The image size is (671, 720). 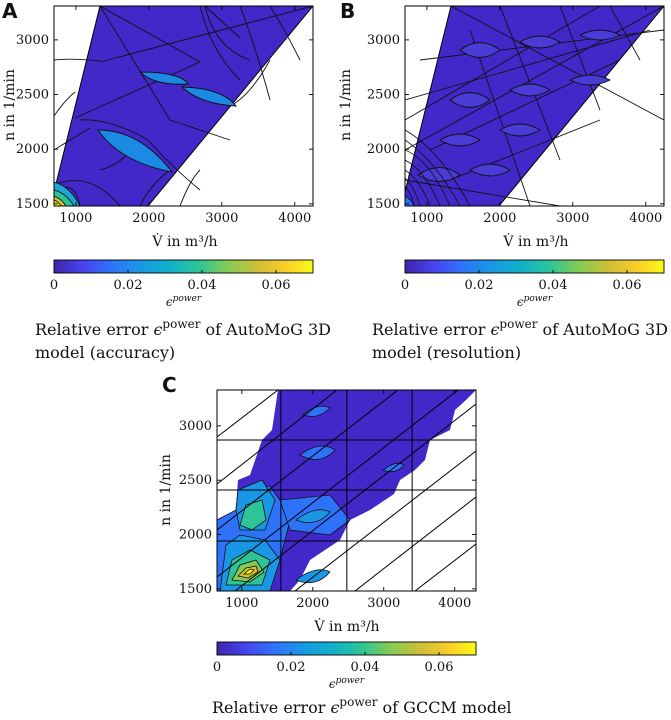 I want to click on panel-c-ytick-label: 3000, so click(x=195, y=426).